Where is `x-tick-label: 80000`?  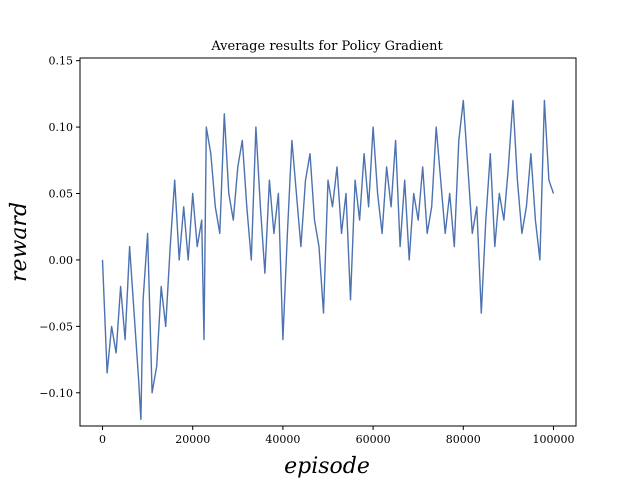
x-tick-label: 80000 is located at coordinates (463, 439).